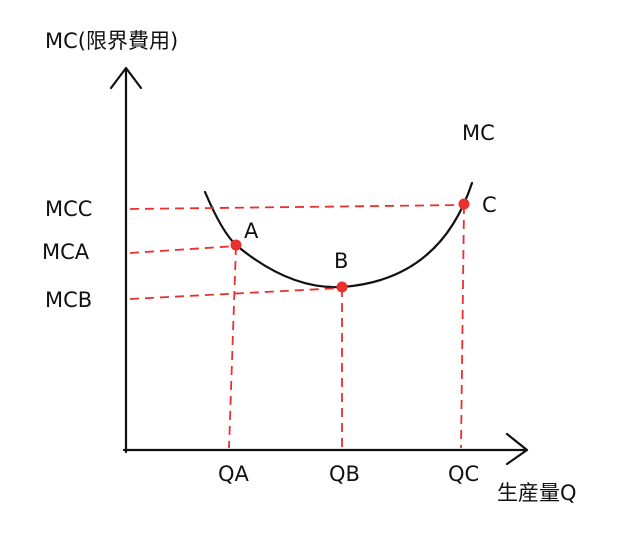 This screenshot has height=537, width=620. I want to click on mc-curve, so click(338, 235).